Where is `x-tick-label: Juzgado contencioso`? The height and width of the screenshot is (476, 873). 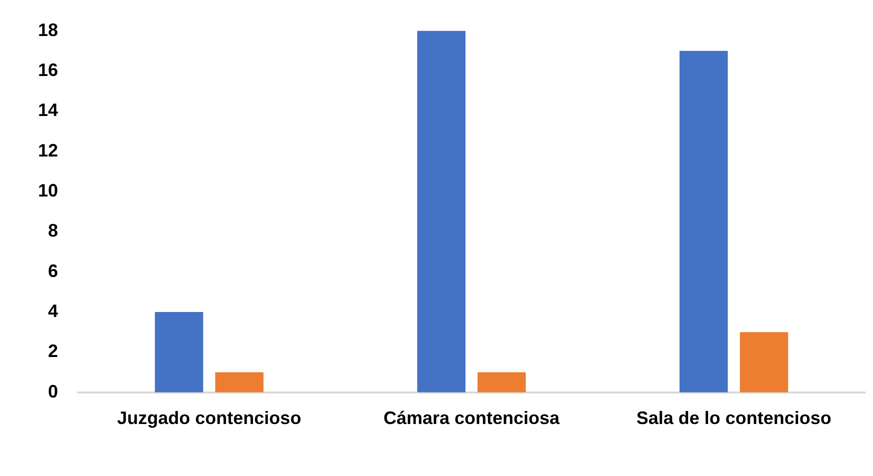
x-tick-label: Juzgado contencioso is located at coordinates (209, 418).